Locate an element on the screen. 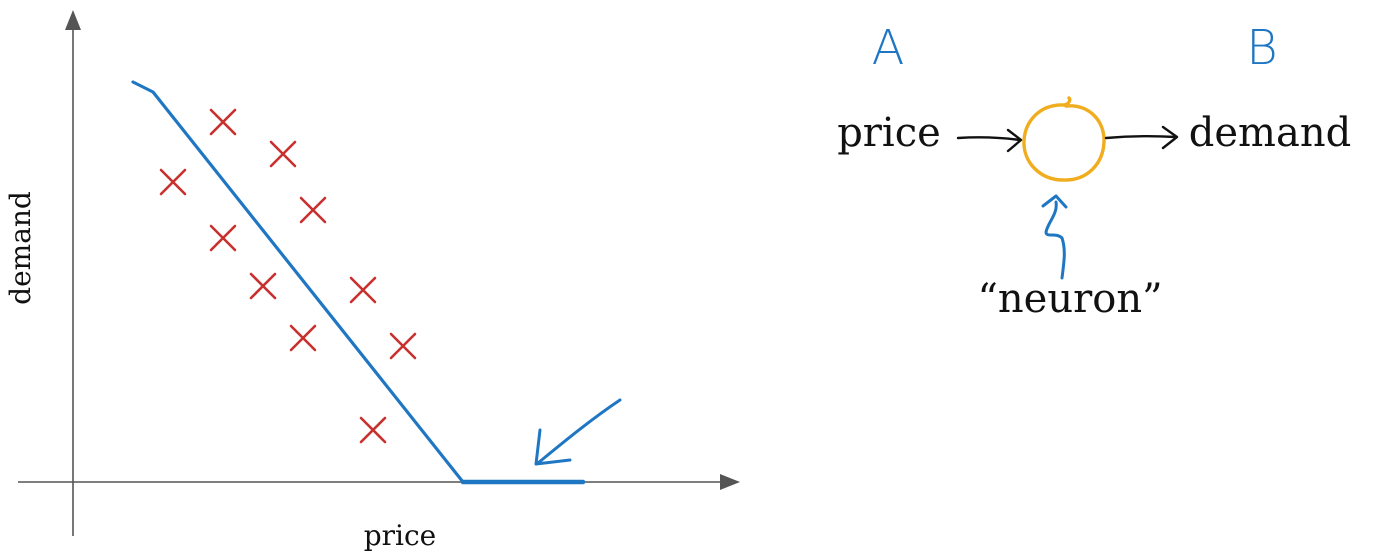 The image size is (1389, 559). output-arrow-icon is located at coordinates (1141, 137).